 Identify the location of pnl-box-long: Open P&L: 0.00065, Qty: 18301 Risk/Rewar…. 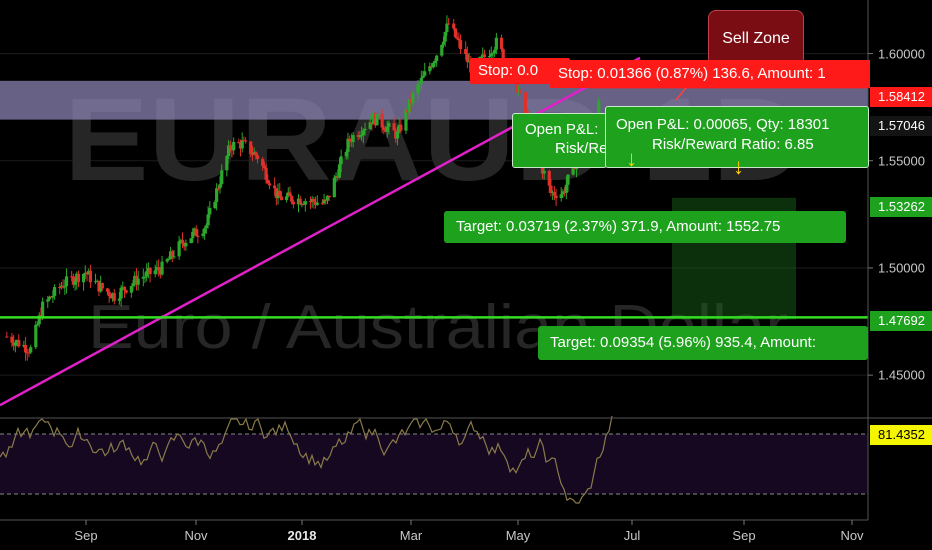
(737, 137).